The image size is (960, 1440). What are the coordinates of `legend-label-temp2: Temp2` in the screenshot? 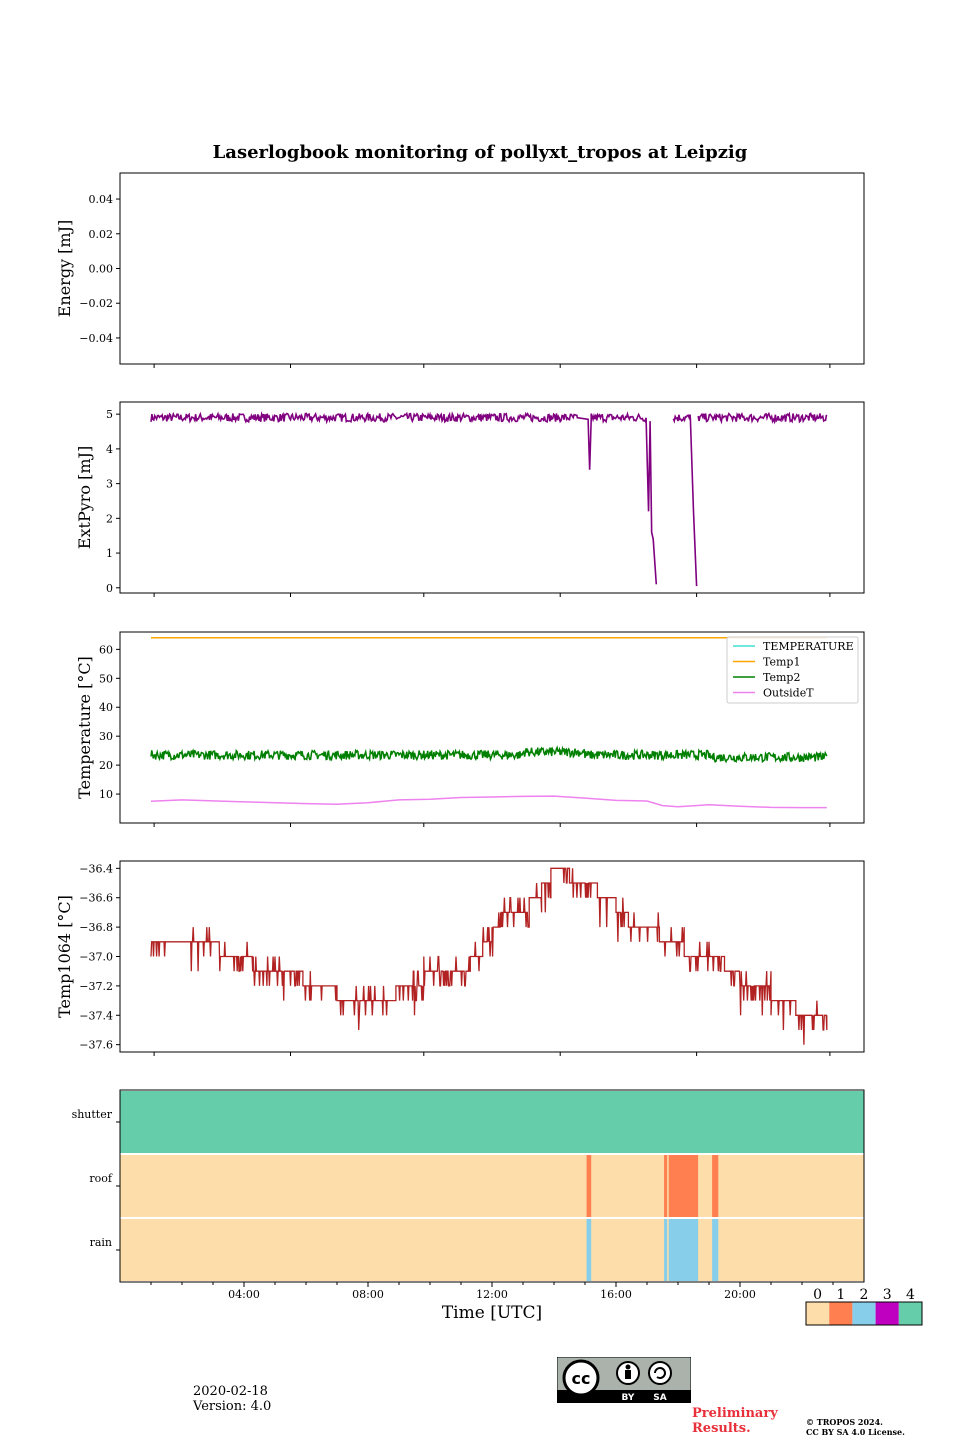 It's located at (781, 677).